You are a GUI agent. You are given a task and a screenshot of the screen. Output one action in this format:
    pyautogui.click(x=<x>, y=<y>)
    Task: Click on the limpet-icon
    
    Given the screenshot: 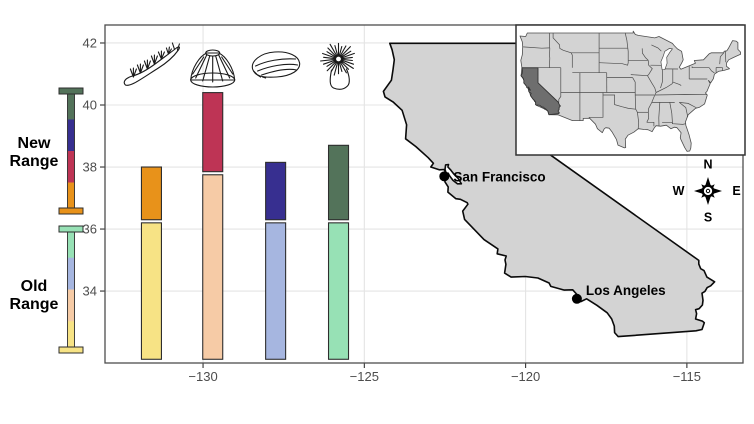 What is the action you would take?
    pyautogui.click(x=213, y=68)
    